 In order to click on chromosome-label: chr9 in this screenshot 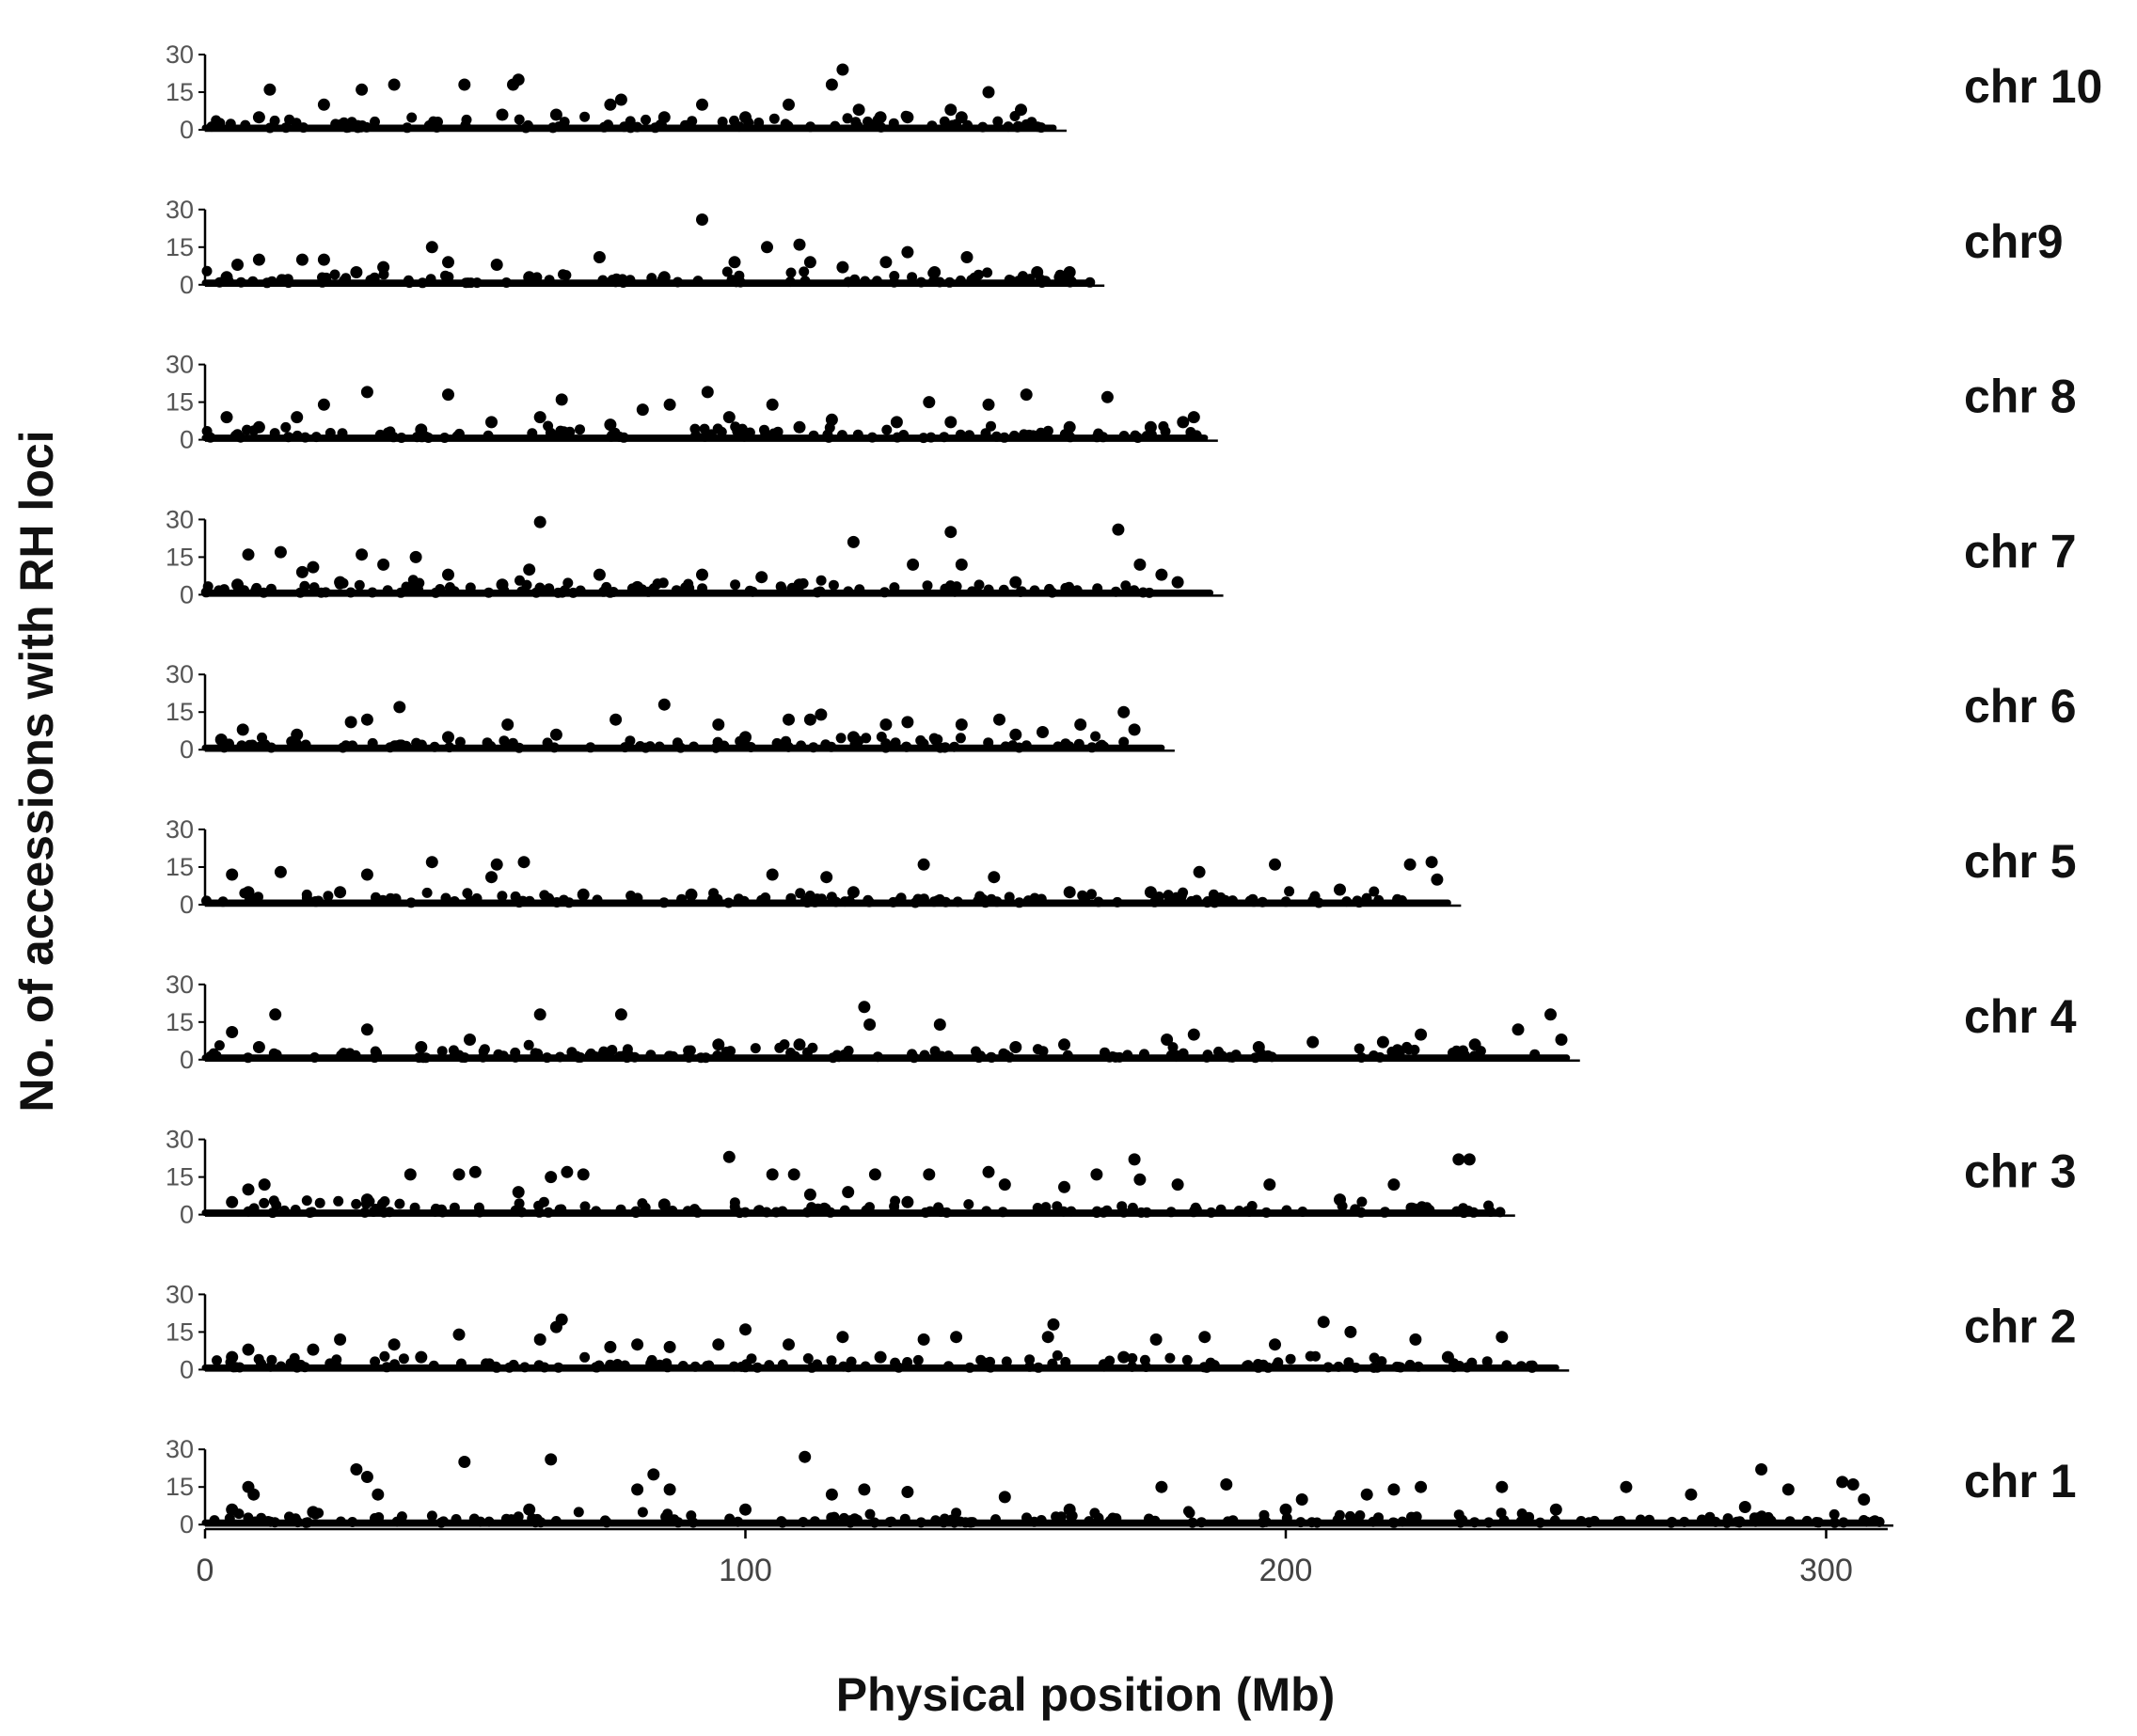, I will do `click(2014, 242)`.